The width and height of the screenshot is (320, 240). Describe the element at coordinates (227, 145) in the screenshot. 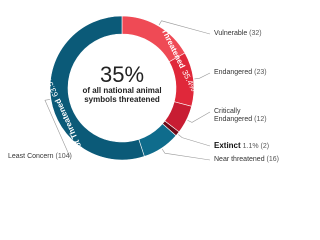

I see `slice-name: Extinct` at that location.